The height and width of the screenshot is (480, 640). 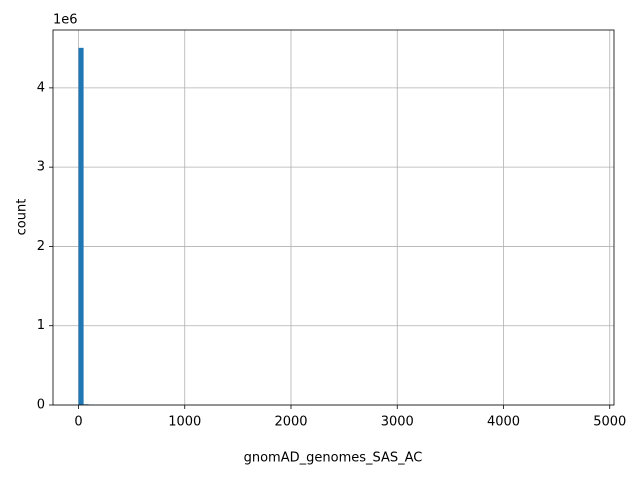 I want to click on x-axis-label: gnomAD_genomes_SAS_AC, so click(x=333, y=458).